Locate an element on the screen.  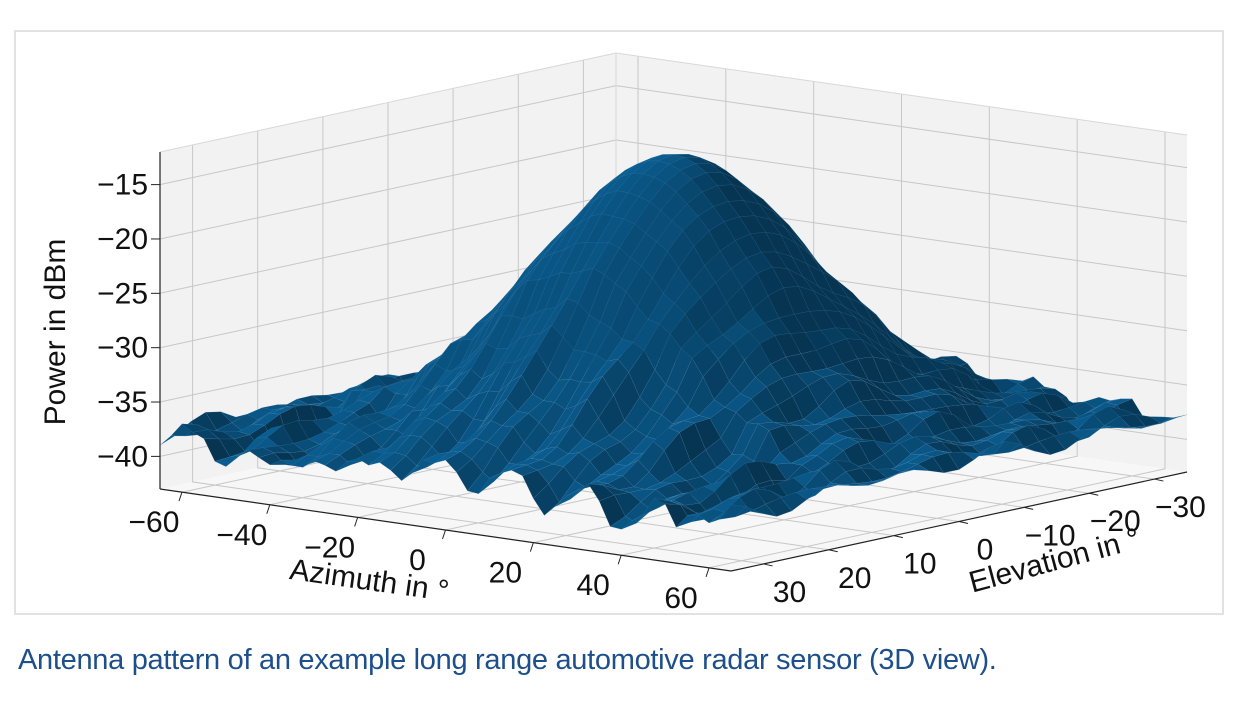
azimuth-tick-label: −20 is located at coordinates (329, 547).